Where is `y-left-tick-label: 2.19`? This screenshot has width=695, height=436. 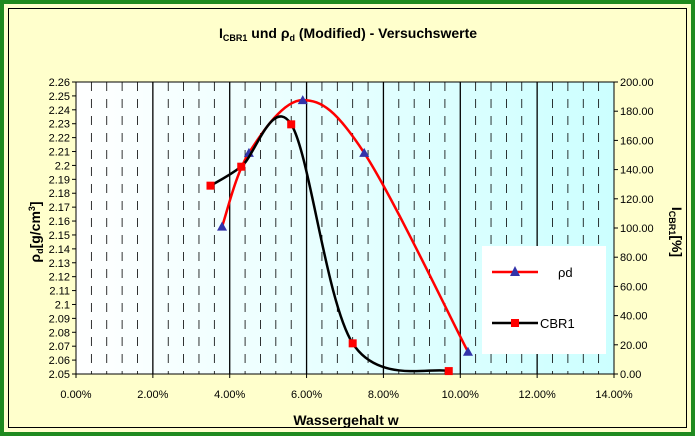
y-left-tick-label: 2.19 is located at coordinates (59, 180).